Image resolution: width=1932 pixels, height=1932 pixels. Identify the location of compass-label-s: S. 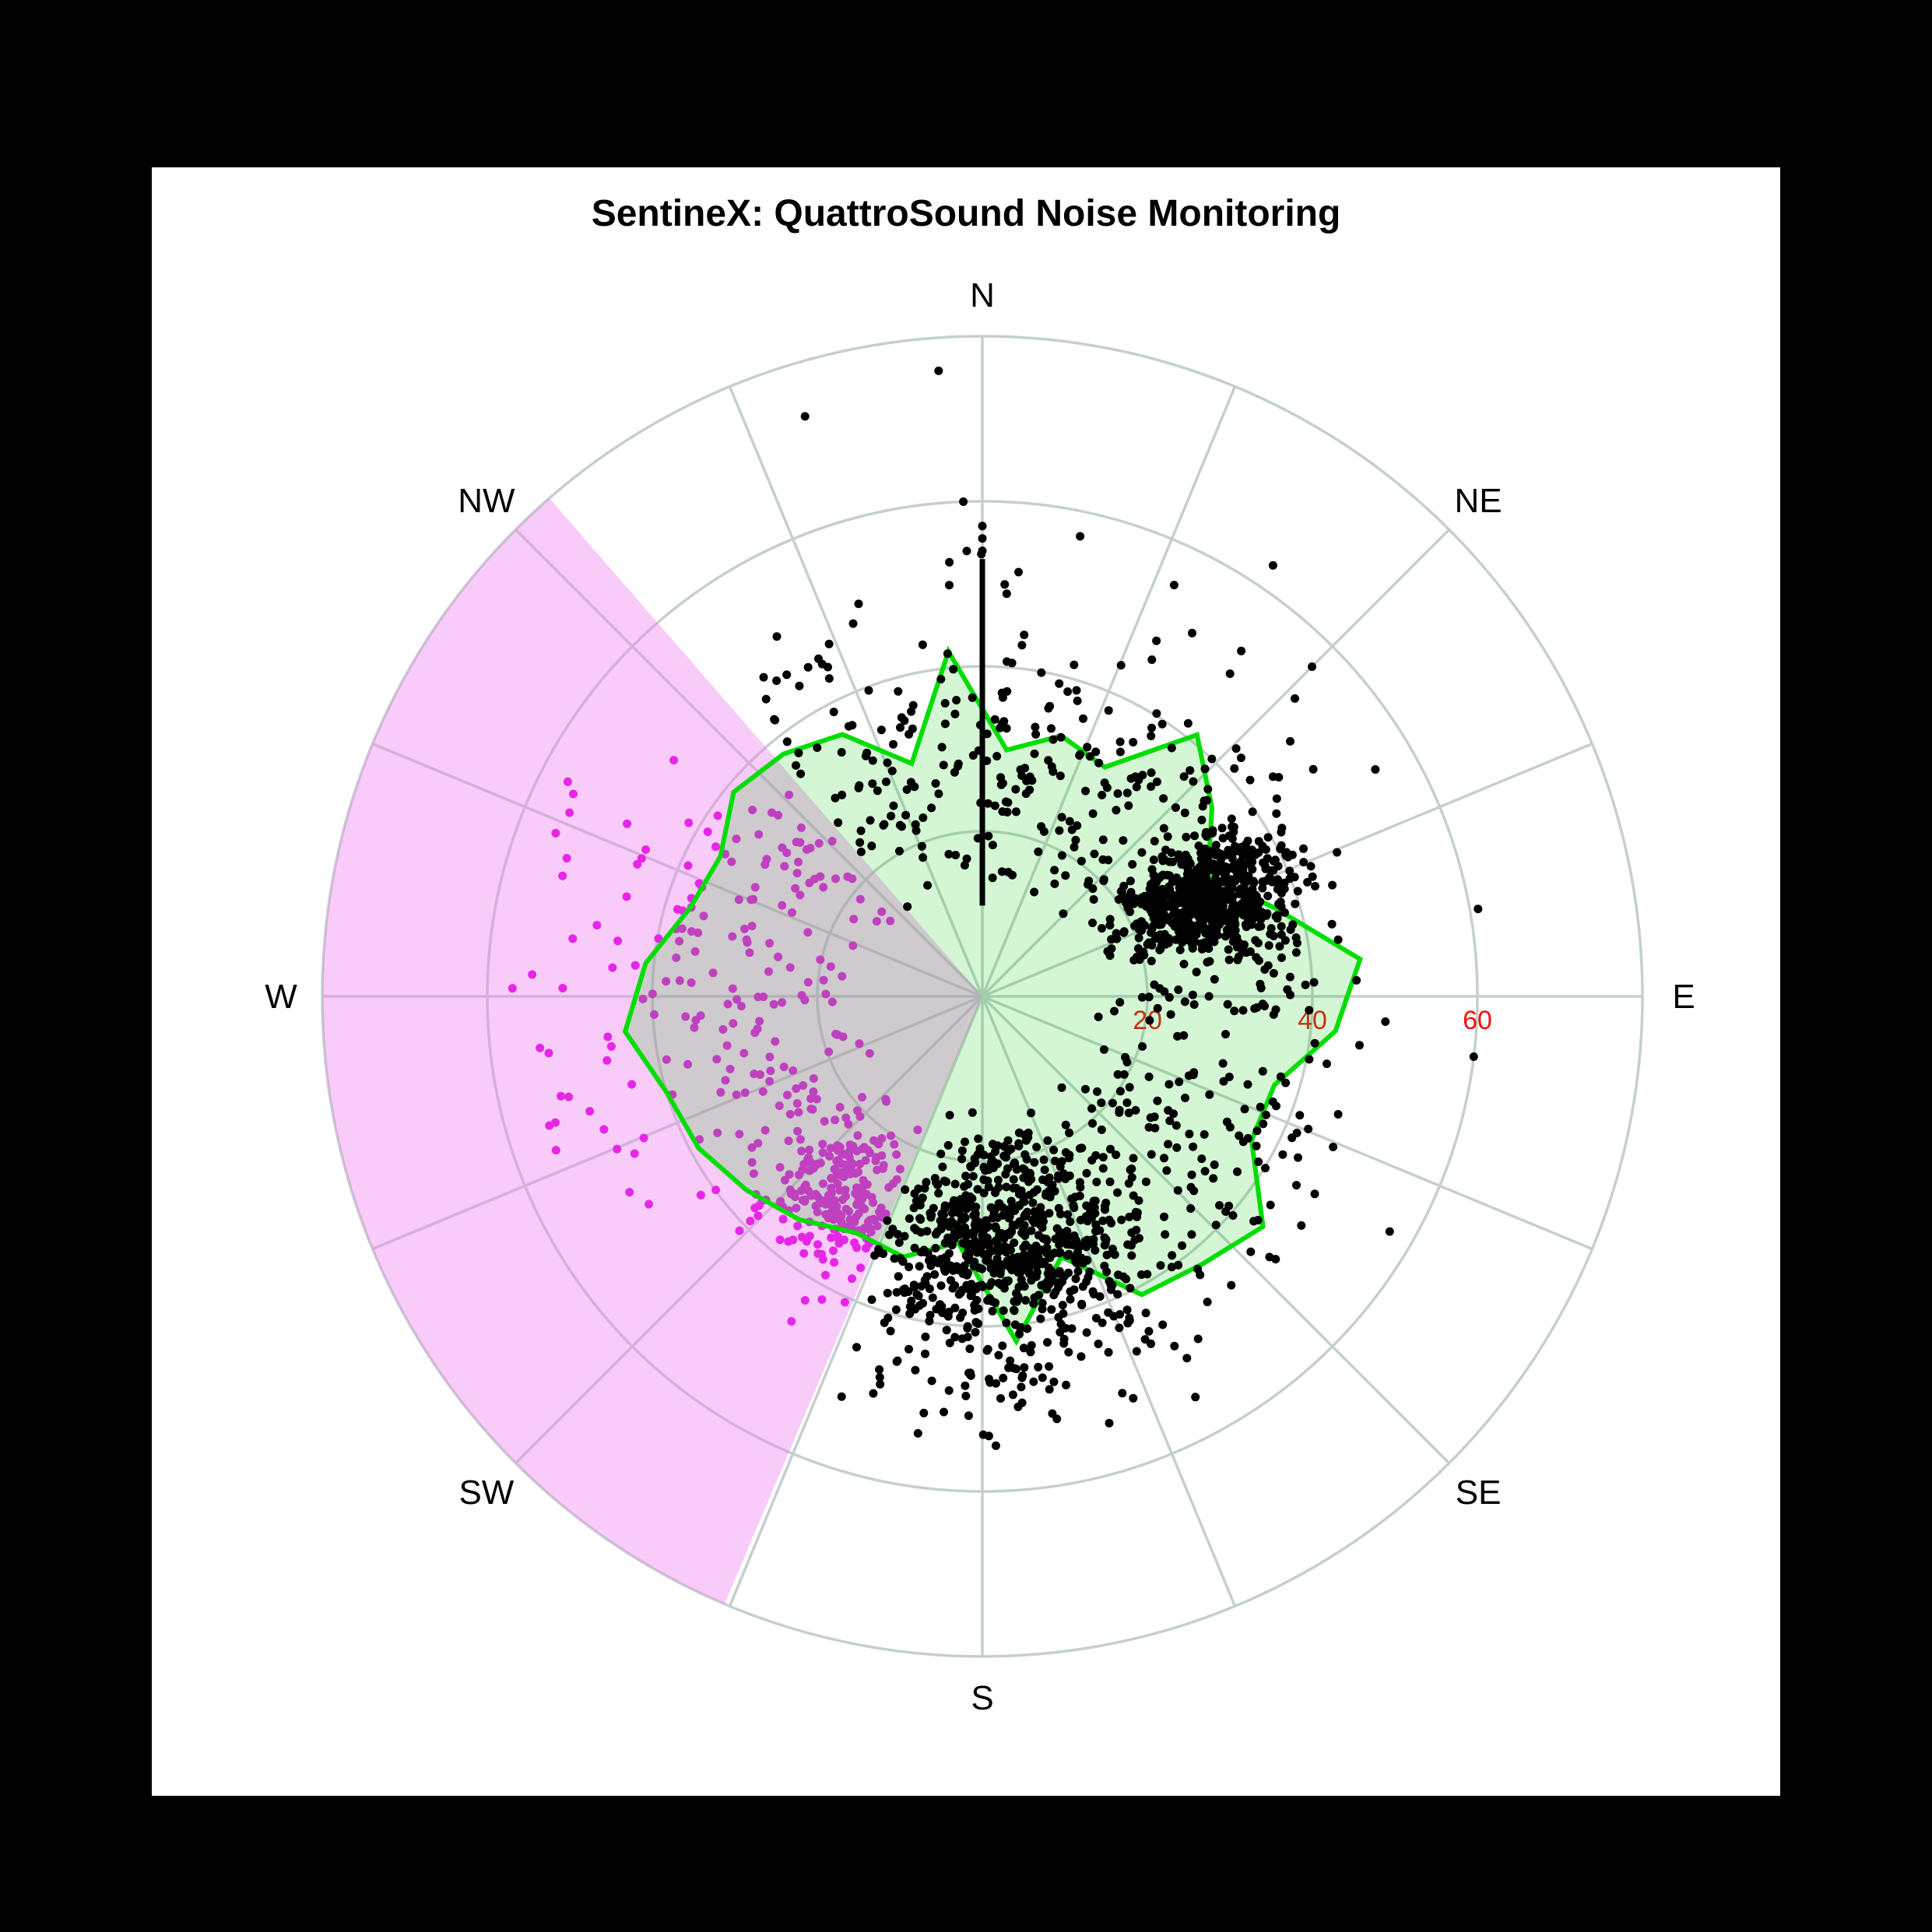
(982, 1698).